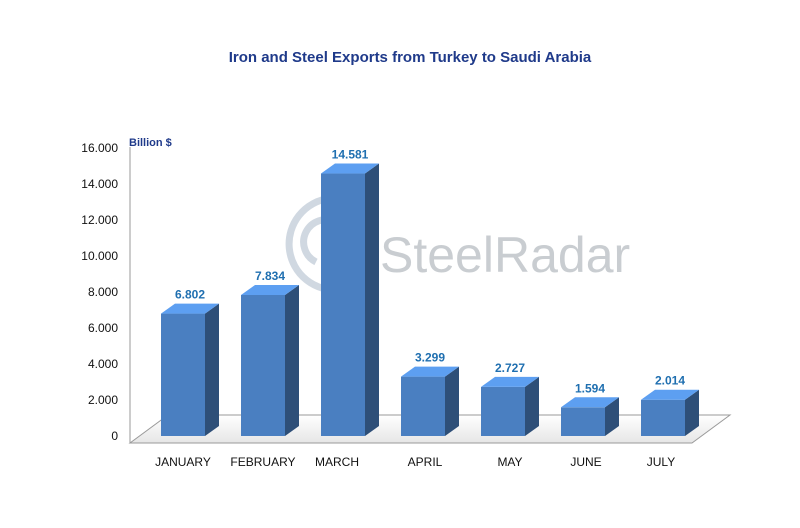  I want to click on y-tick-label: 8.000, so click(103, 292).